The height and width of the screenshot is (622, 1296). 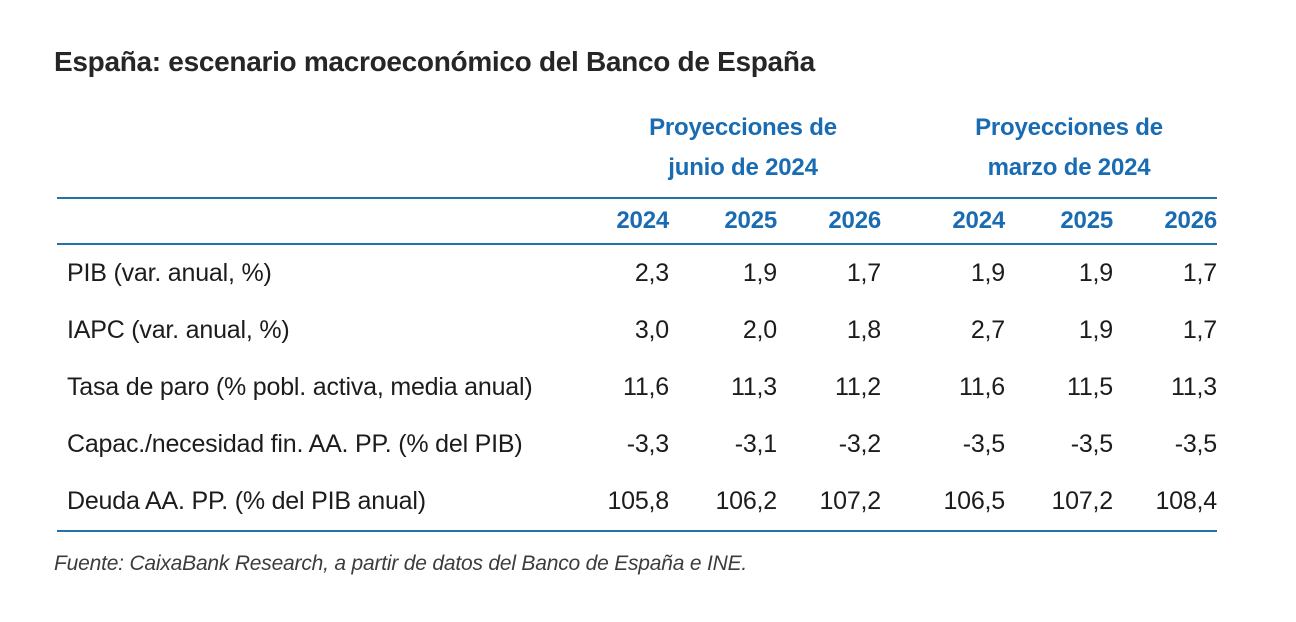 I want to click on empty-label-cell, so click(x=311, y=221).